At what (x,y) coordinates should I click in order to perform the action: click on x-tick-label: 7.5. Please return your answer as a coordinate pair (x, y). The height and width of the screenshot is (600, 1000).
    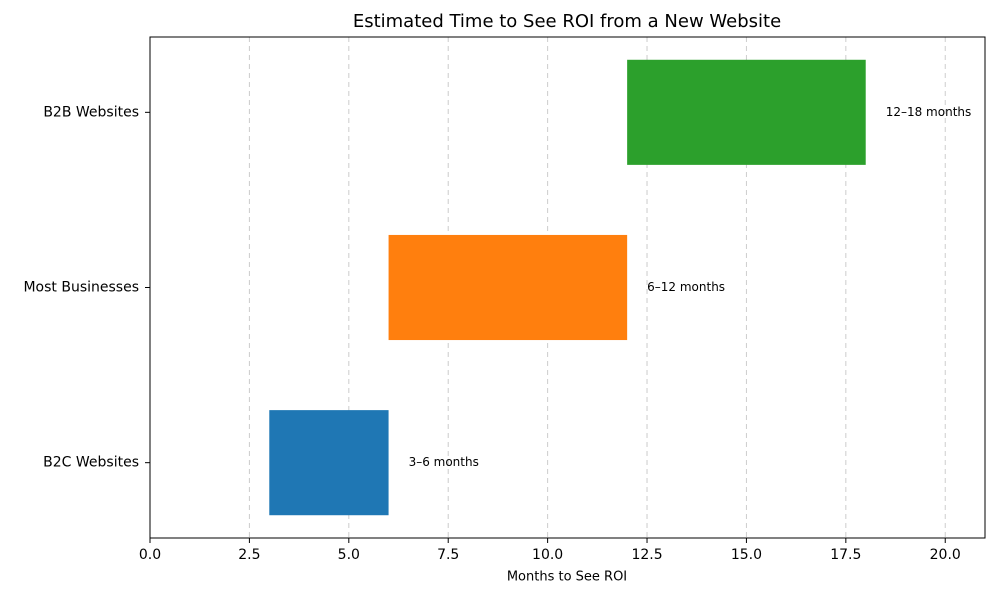
    Looking at the image, I should click on (448, 555).